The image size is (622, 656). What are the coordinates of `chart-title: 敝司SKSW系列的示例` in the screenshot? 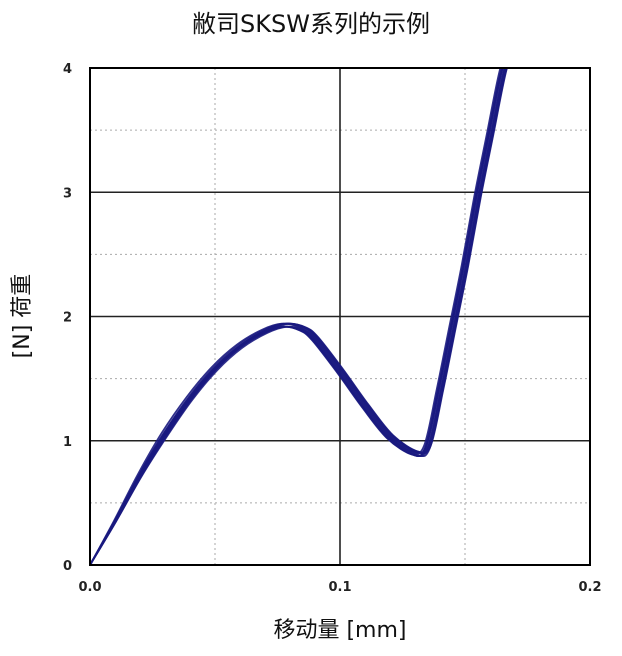 It's located at (311, 24).